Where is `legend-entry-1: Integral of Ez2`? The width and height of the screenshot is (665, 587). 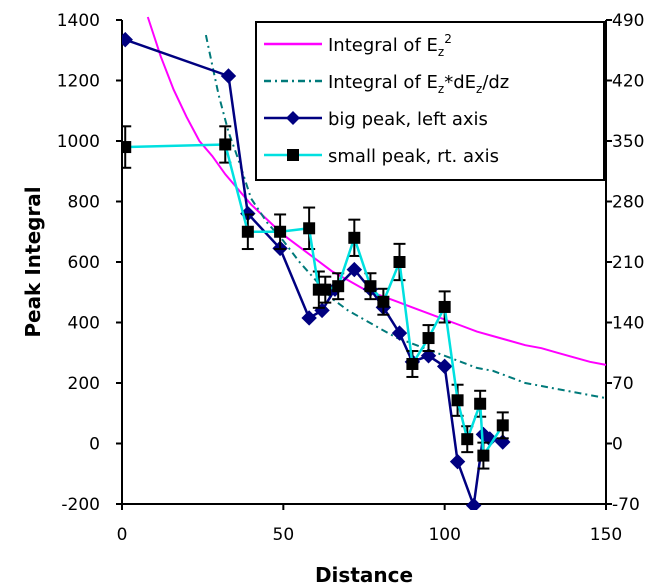
legend-entry-1: Integral of Ez2 is located at coordinates (390, 45).